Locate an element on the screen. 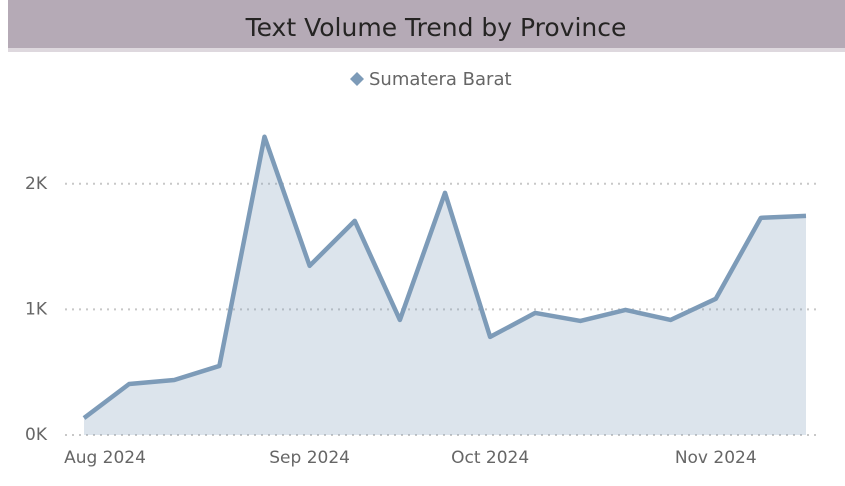 The width and height of the screenshot is (845, 486). y-tick-label: 2K is located at coordinates (36, 184).